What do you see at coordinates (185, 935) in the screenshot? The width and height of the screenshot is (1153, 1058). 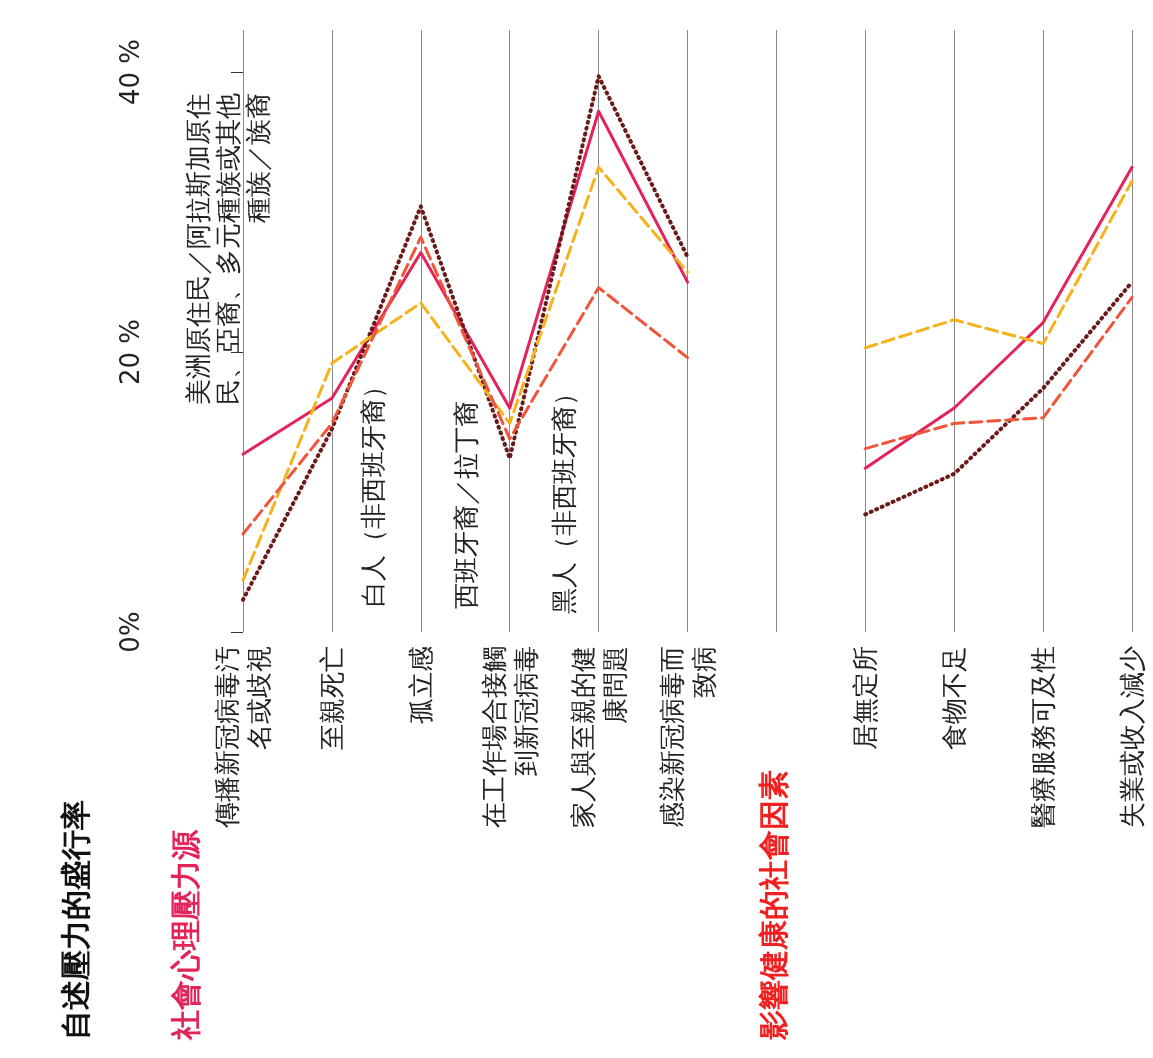 I see `text: 社會心理壓力源` at bounding box center [185, 935].